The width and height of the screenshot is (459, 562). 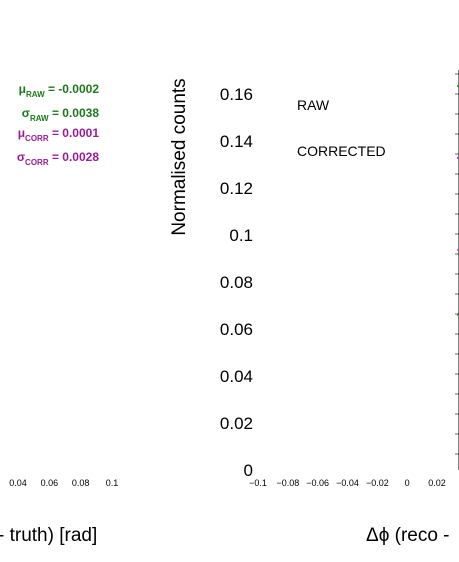 What do you see at coordinates (236, 423) in the screenshot?
I see `y-tick-label: 0.02` at bounding box center [236, 423].